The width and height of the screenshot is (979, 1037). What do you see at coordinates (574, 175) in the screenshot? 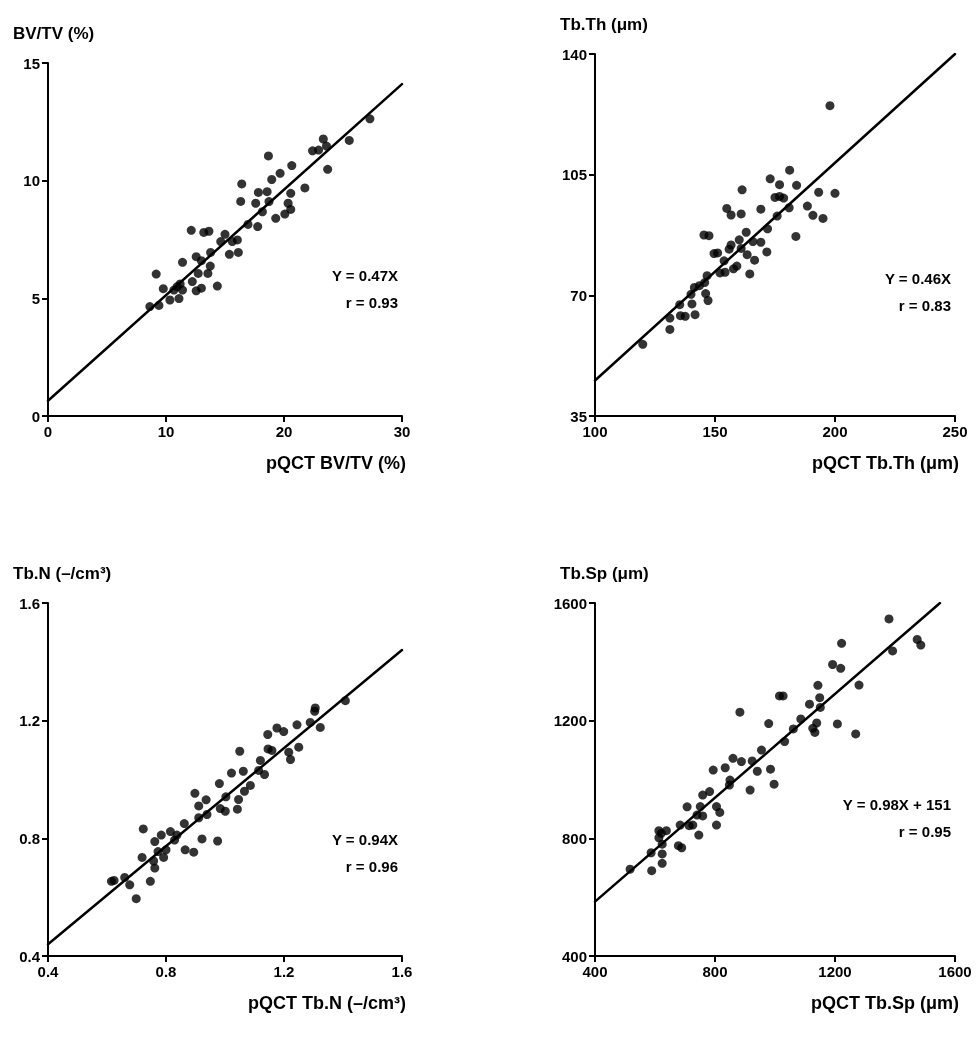
I see `y-tick-label: 105` at bounding box center [574, 175].